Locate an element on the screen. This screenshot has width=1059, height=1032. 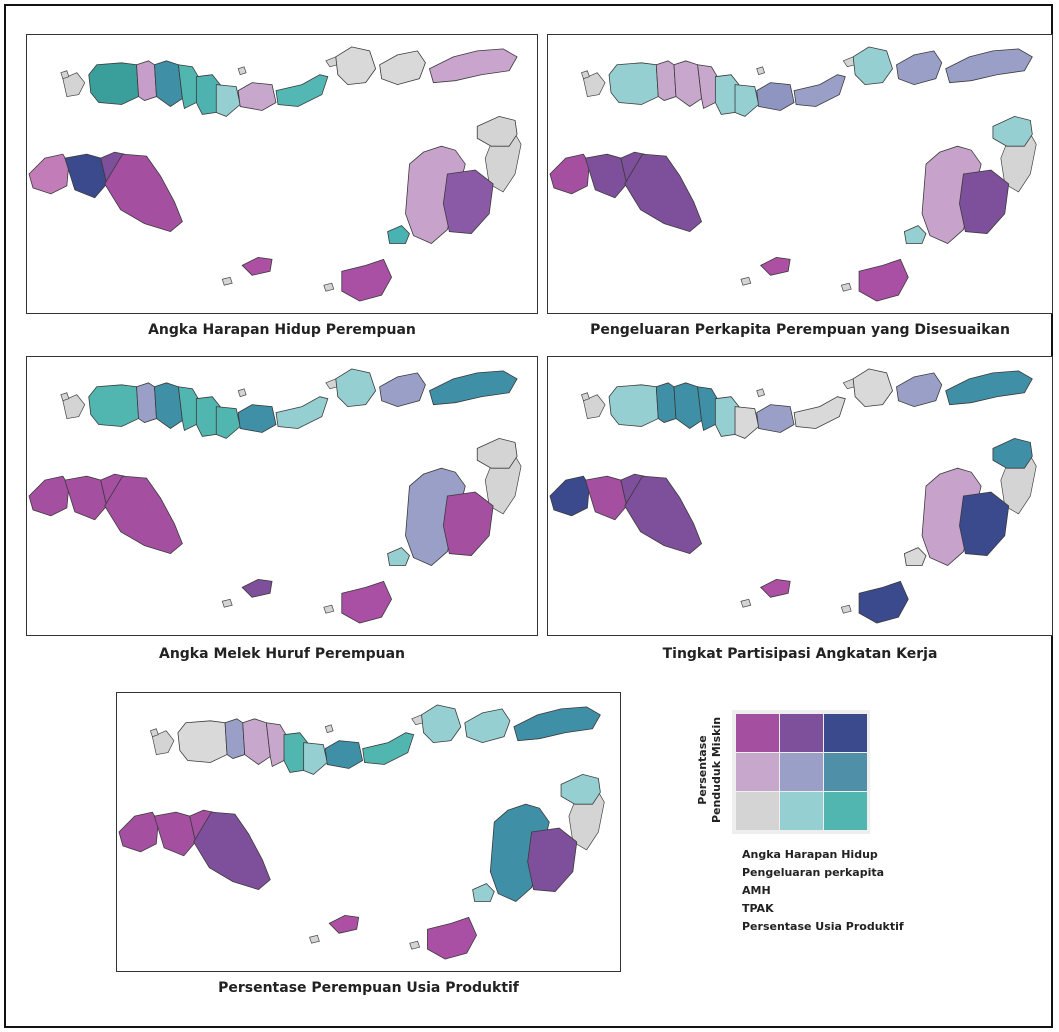
caption-angka-melek-huruf: Angka Melek Huruf Perempuan is located at coordinates (282, 654).